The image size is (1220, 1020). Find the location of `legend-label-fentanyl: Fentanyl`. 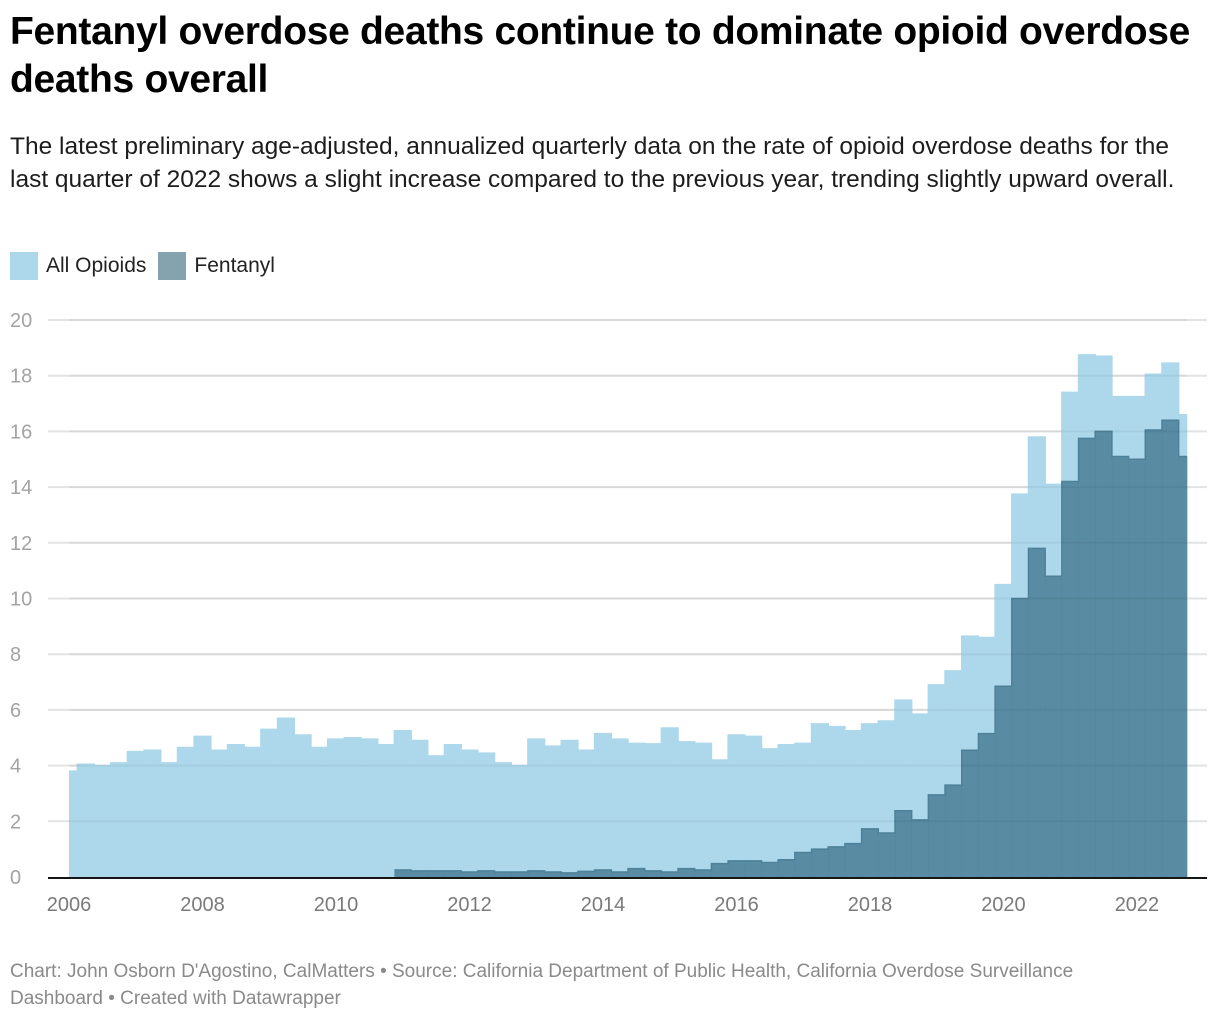

legend-label-fentanyl: Fentanyl is located at coordinates (234, 265).